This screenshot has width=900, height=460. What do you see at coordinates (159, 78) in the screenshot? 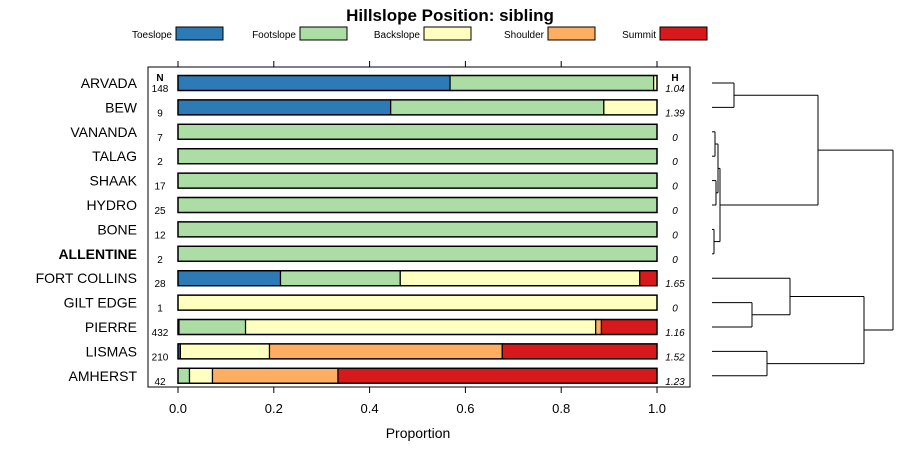
I see `n-header: N` at bounding box center [159, 78].